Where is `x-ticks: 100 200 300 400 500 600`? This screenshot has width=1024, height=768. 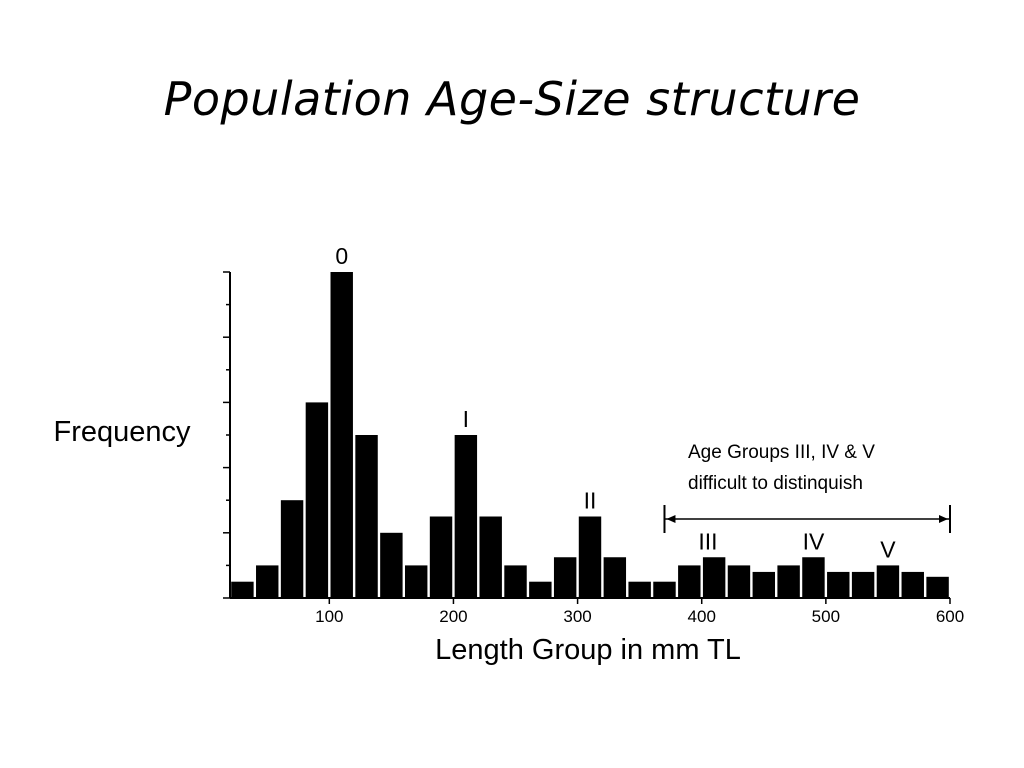 x-ticks: 100 200 300 400 500 600 is located at coordinates (639, 612).